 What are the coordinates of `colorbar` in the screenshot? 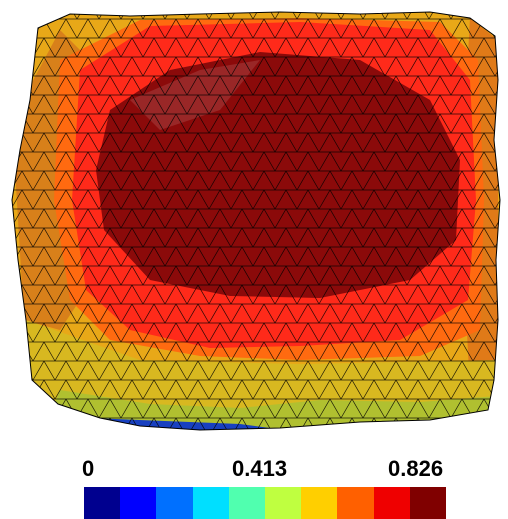 It's located at (265, 503).